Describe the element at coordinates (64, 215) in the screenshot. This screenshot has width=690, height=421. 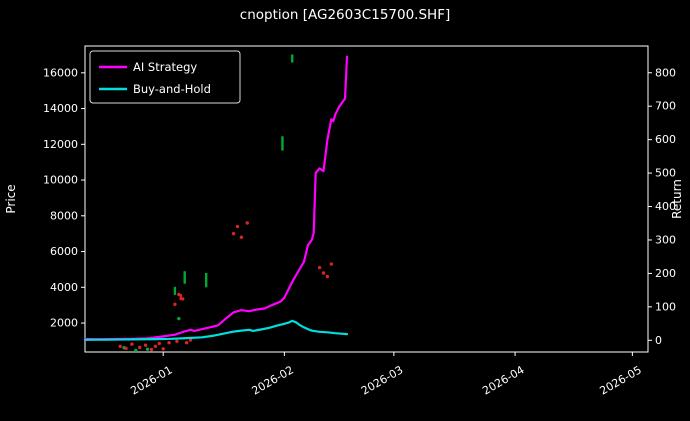
I see `left-tick-label: 8000` at that location.